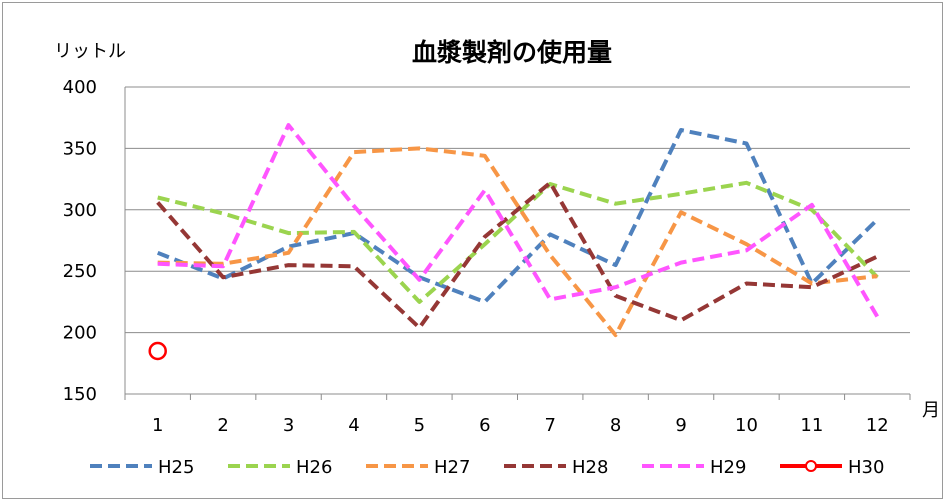  What do you see at coordinates (452, 467) in the screenshot?
I see `legend-label: H27` at bounding box center [452, 467].